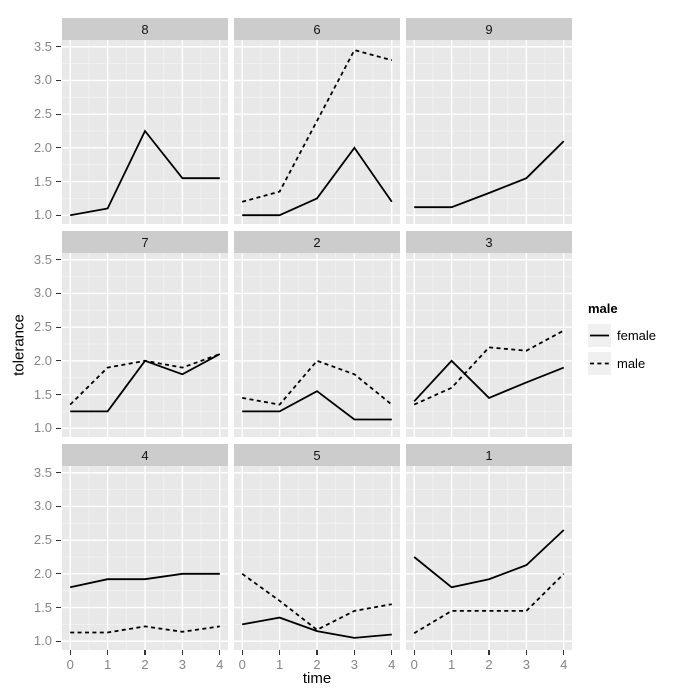 The image size is (700, 700). Describe the element at coordinates (317, 678) in the screenshot. I see `x-axis-title: time` at that location.